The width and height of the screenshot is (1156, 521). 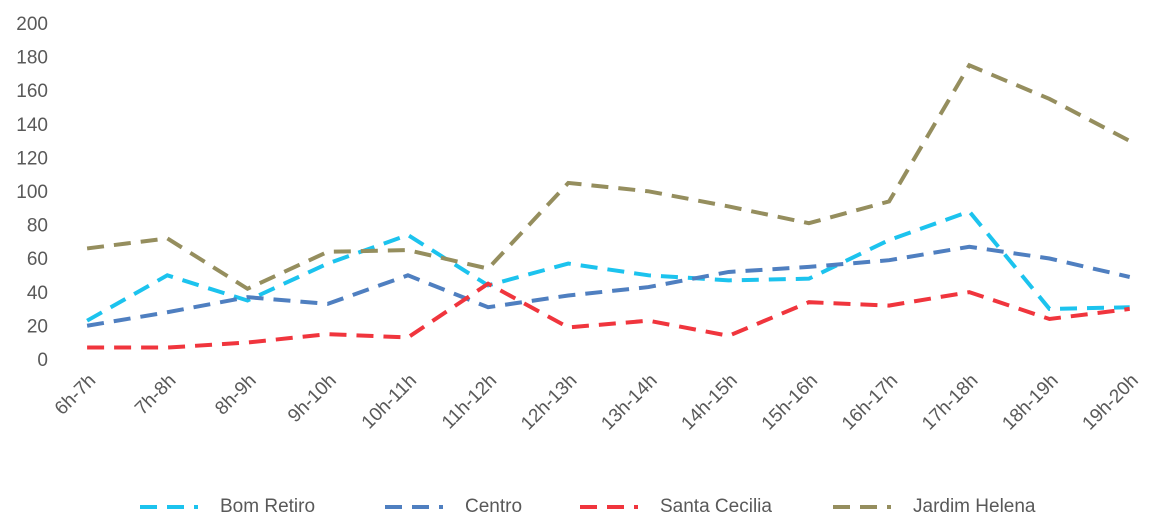 What do you see at coordinates (235, 394) in the screenshot?
I see `x-tick-label: 8h-9h` at bounding box center [235, 394].